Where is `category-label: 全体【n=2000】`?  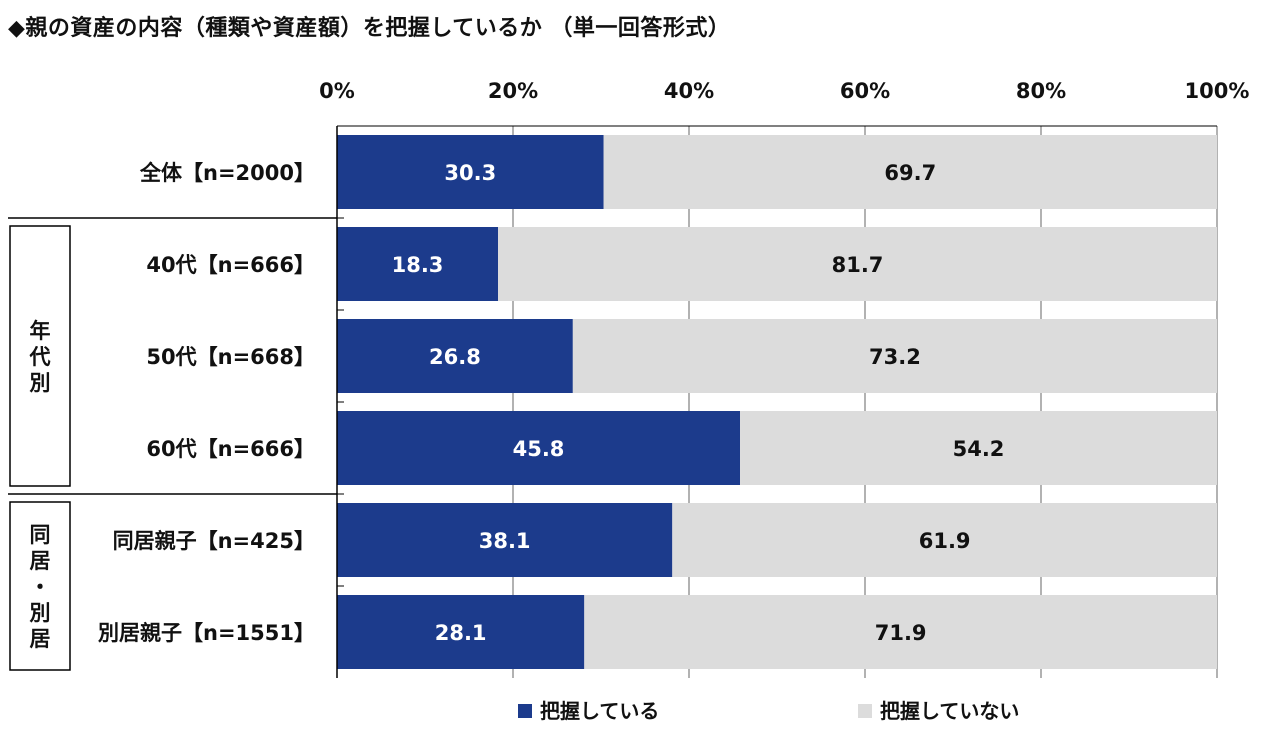
category-label: 全体【n=2000】 is located at coordinates (227, 173).